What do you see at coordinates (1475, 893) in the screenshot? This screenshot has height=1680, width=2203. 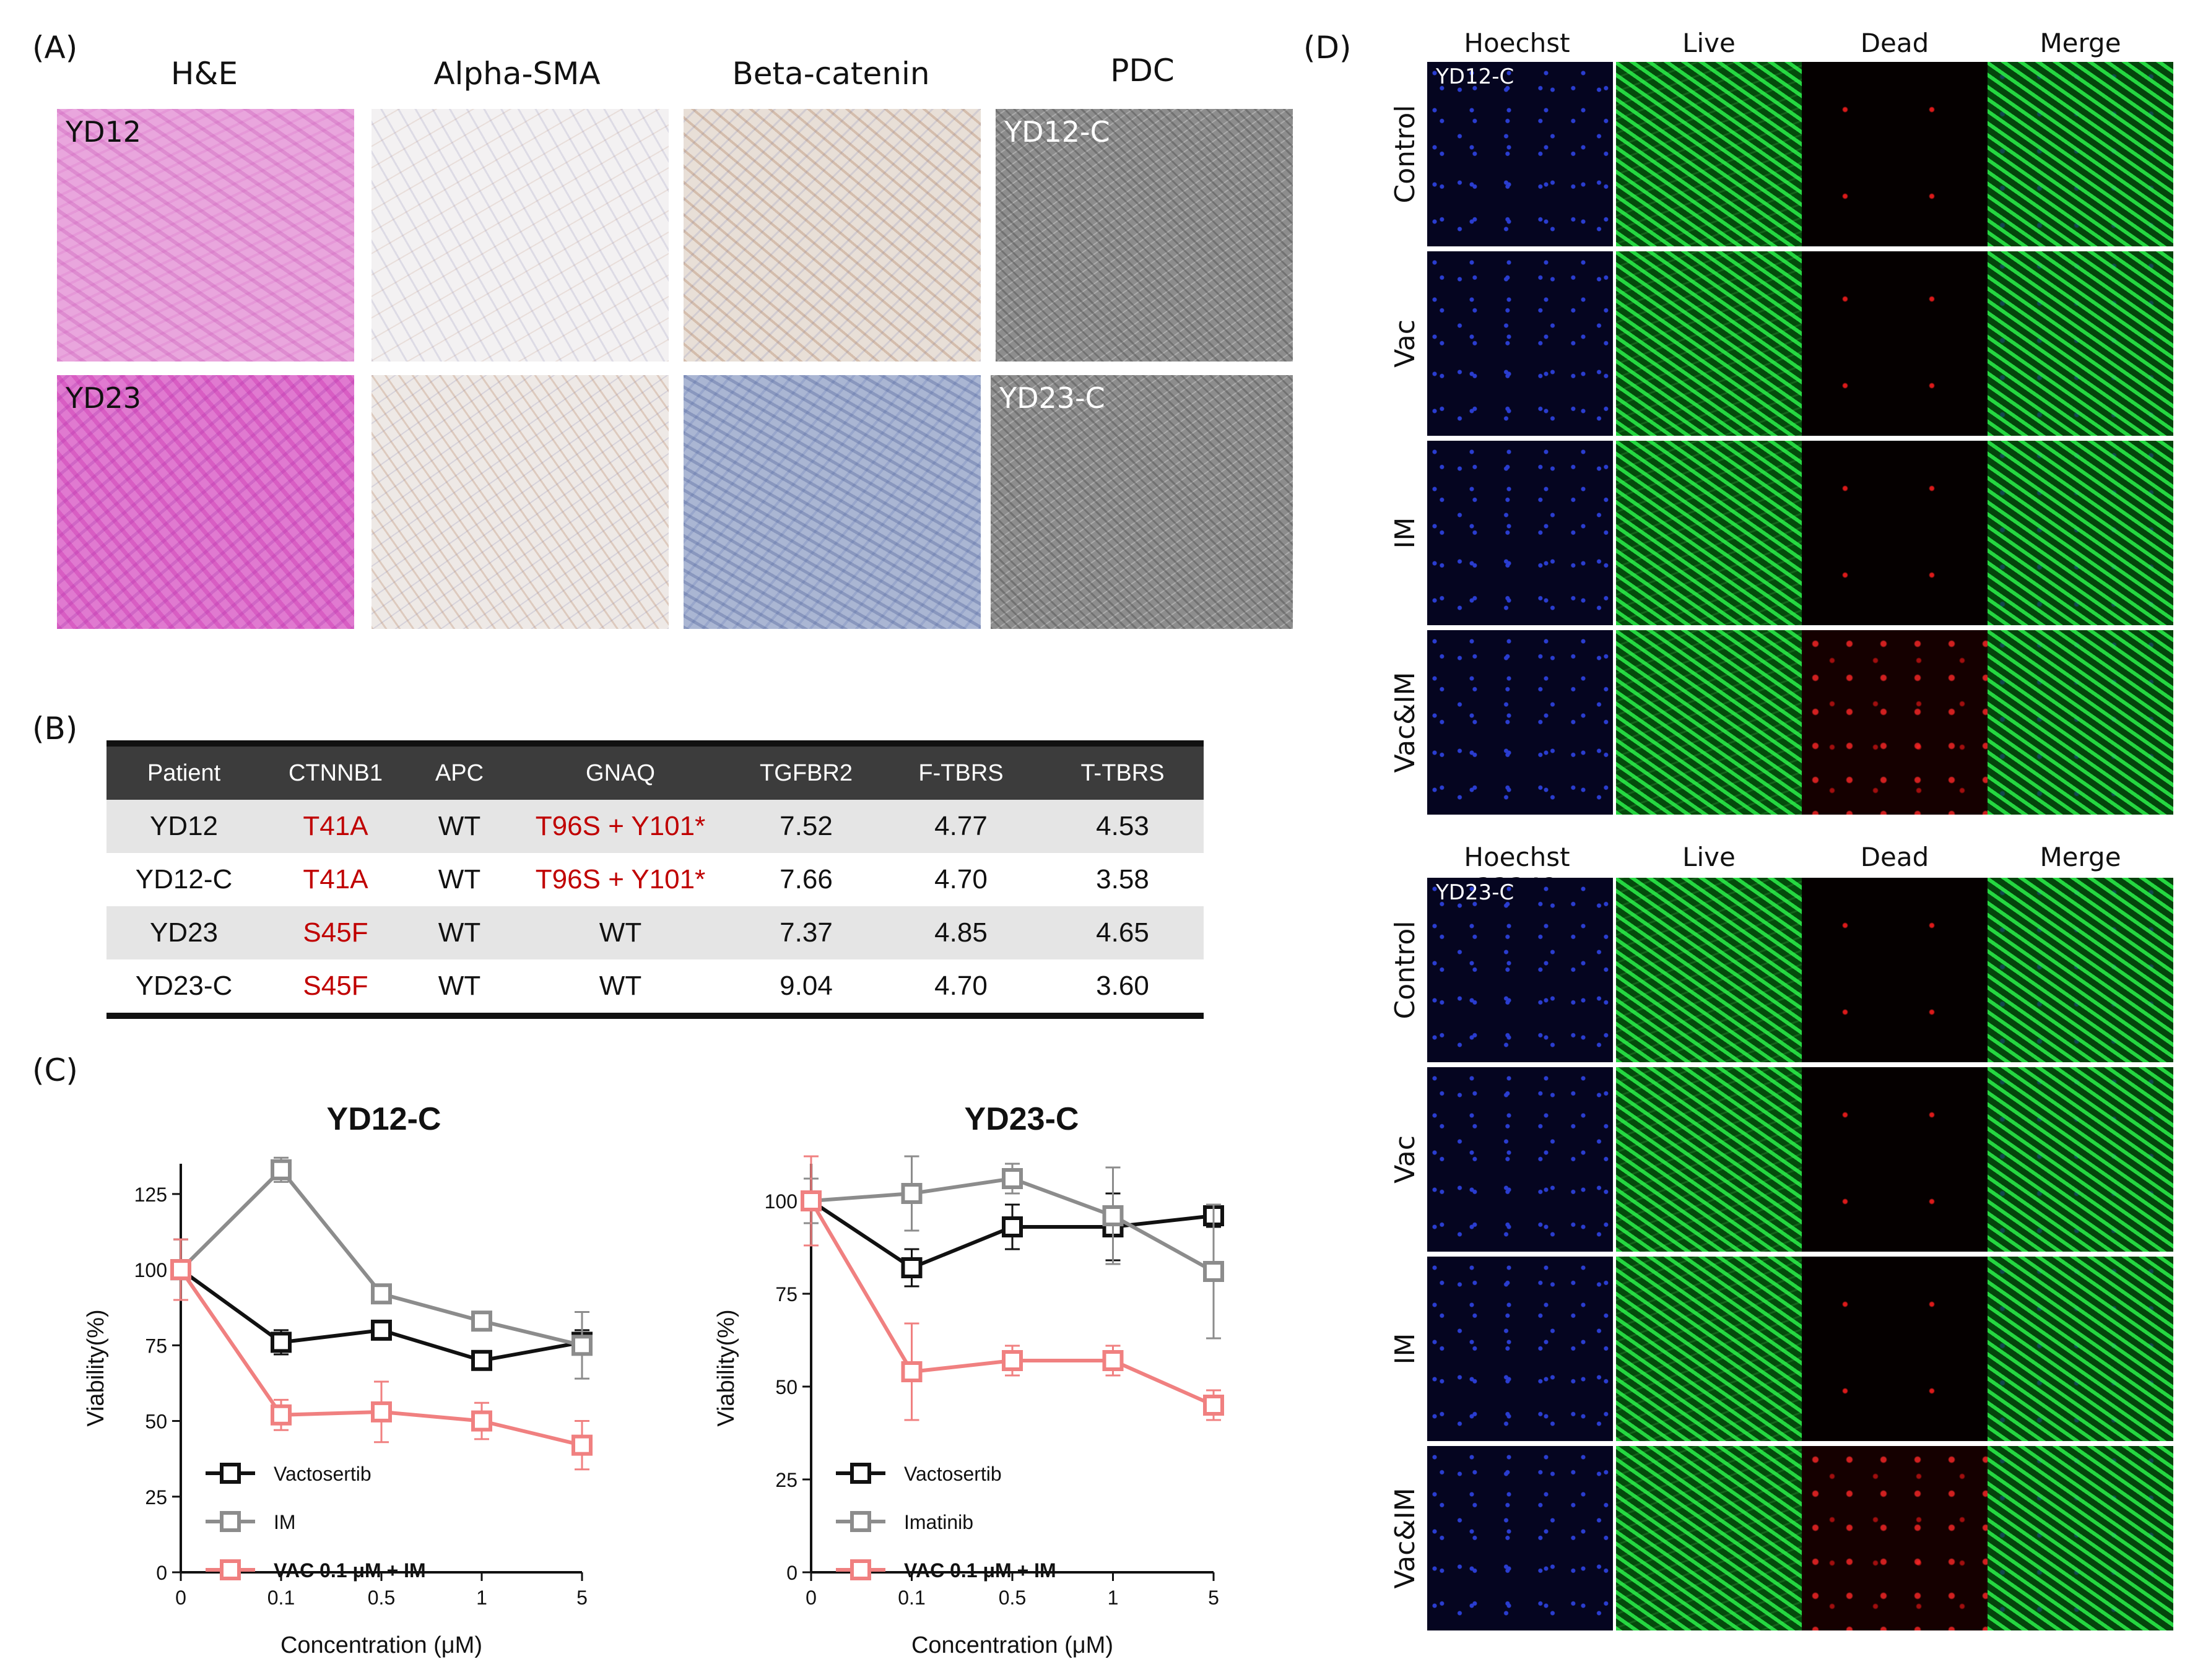 I see `sample-label: YD23-C` at bounding box center [1475, 893].